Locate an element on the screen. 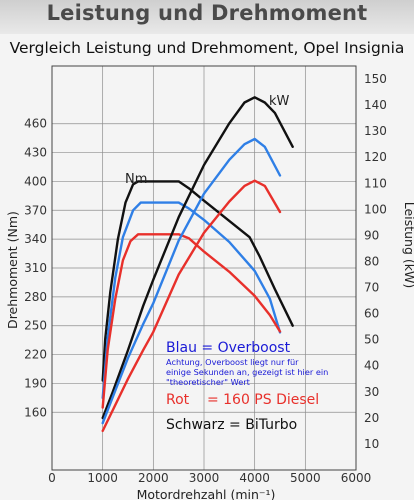 This screenshot has height=500, width=414. right-axis-title: Leistung (kW) is located at coordinates (408, 245).